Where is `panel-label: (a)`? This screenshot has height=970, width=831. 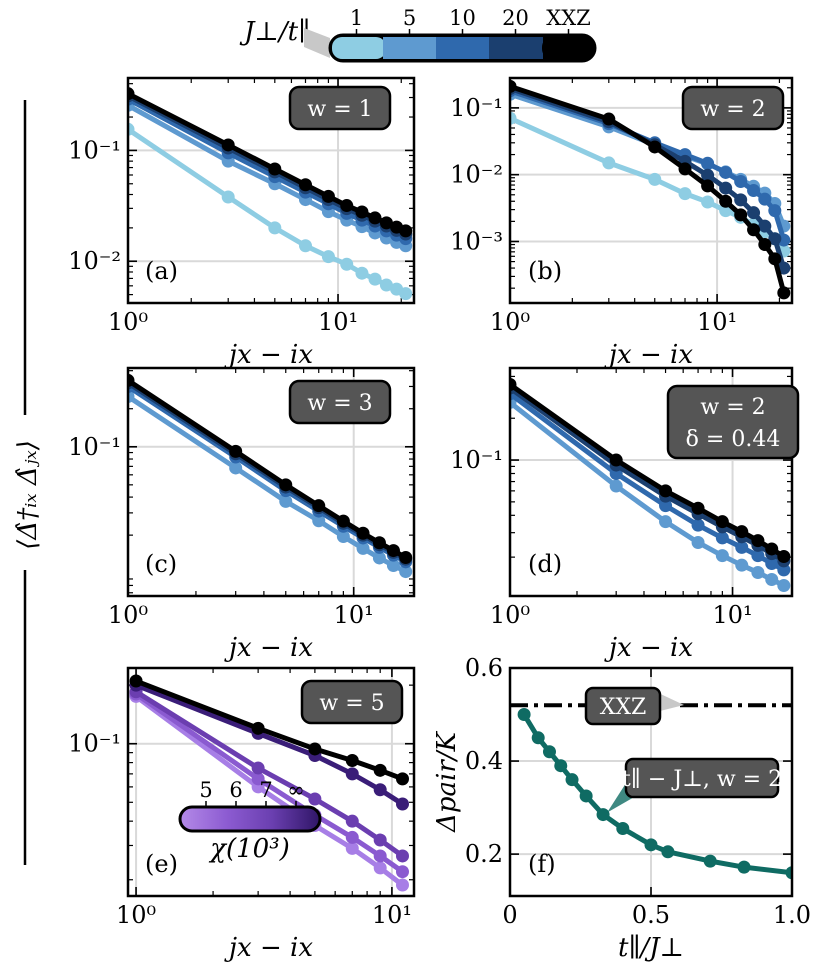
panel-label: (a) is located at coordinates (161, 271).